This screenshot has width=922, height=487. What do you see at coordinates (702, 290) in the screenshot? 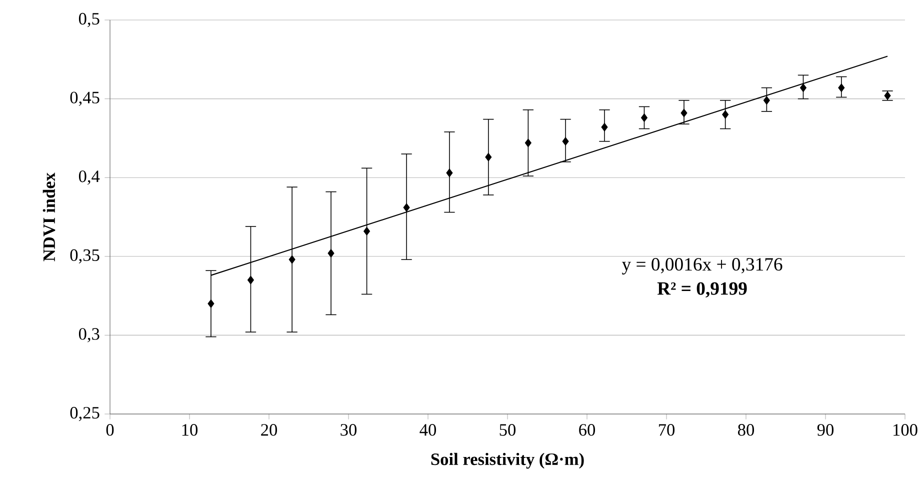
I see `annotation: R² = 0,9199` at bounding box center [702, 290].